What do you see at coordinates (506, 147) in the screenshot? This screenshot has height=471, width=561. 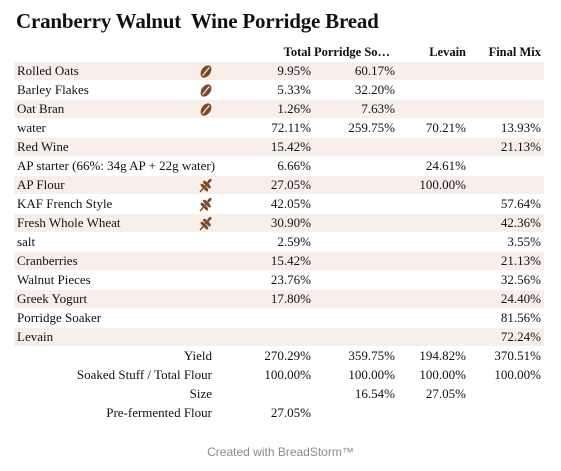 I see `cell-final-mix: 21.13%` at bounding box center [506, 147].